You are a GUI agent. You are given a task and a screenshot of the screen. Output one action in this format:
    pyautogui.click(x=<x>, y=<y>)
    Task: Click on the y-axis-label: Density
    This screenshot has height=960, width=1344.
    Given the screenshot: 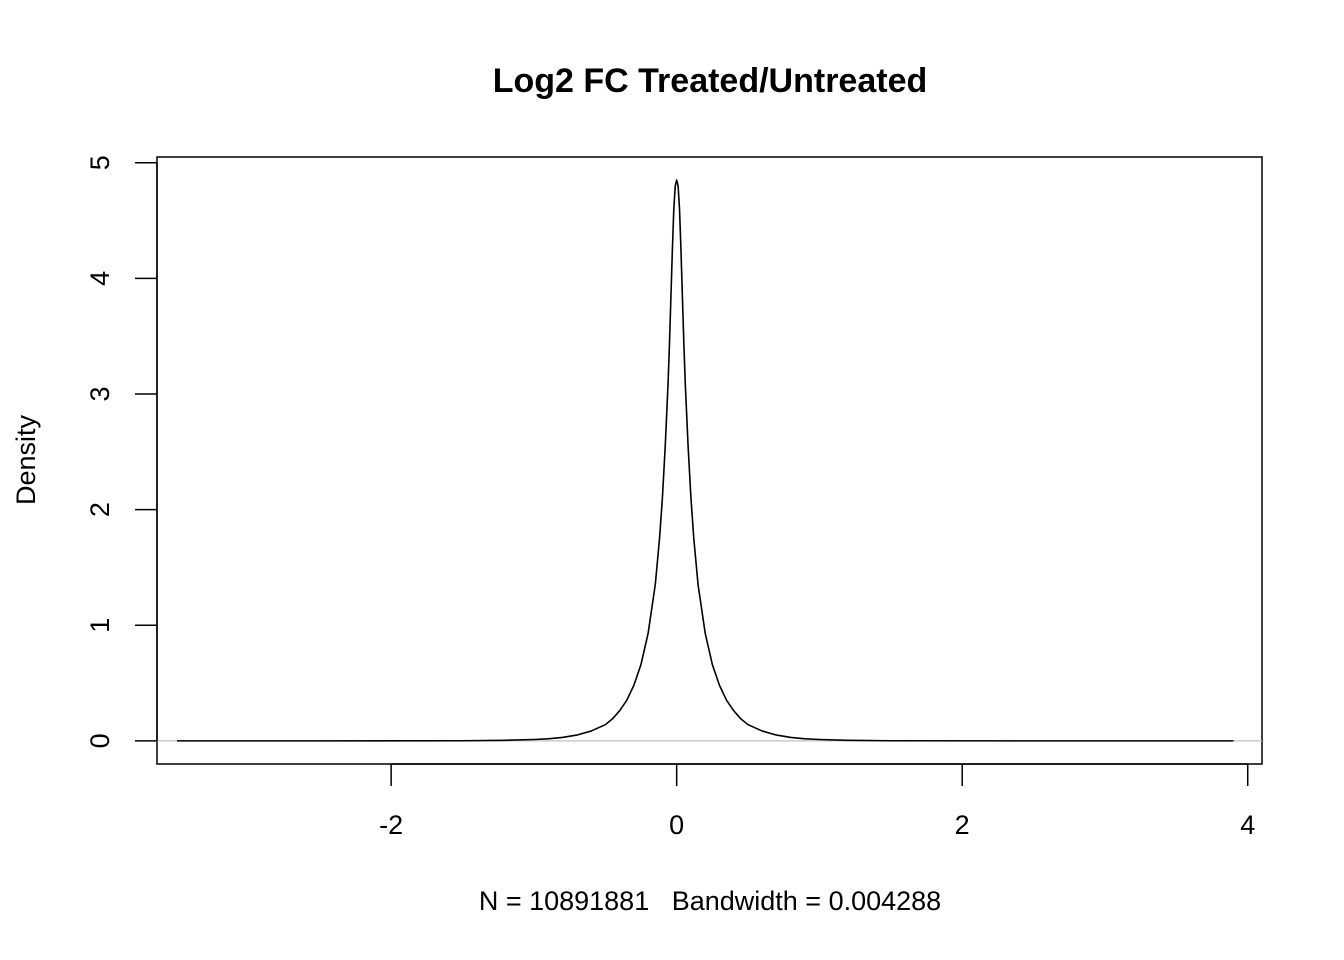 What is the action you would take?
    pyautogui.click(x=26, y=459)
    